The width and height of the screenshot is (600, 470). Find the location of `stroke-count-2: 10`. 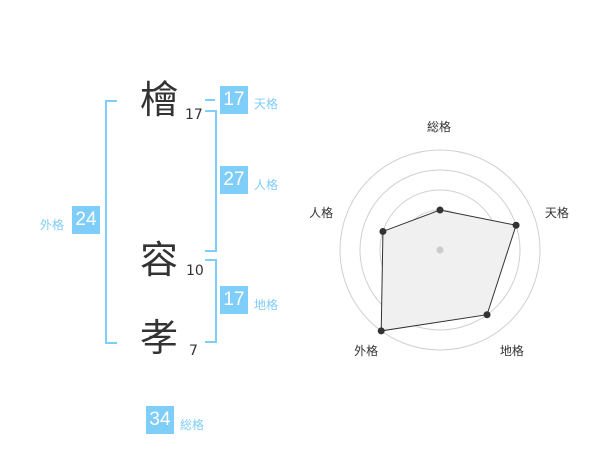

stroke-count-2: 10 is located at coordinates (195, 271).